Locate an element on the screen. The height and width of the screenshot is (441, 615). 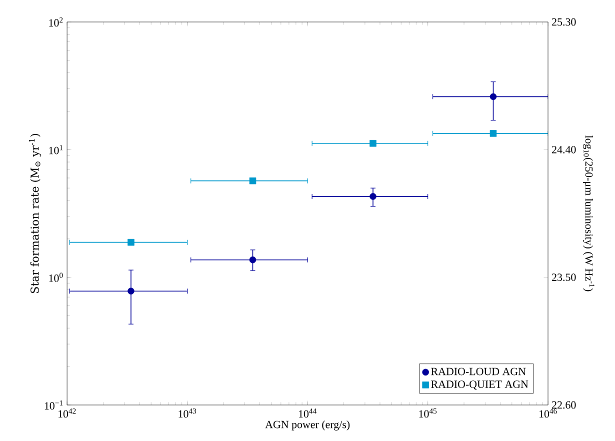
y2-tick-label: 24.40 is located at coordinates (564, 150).